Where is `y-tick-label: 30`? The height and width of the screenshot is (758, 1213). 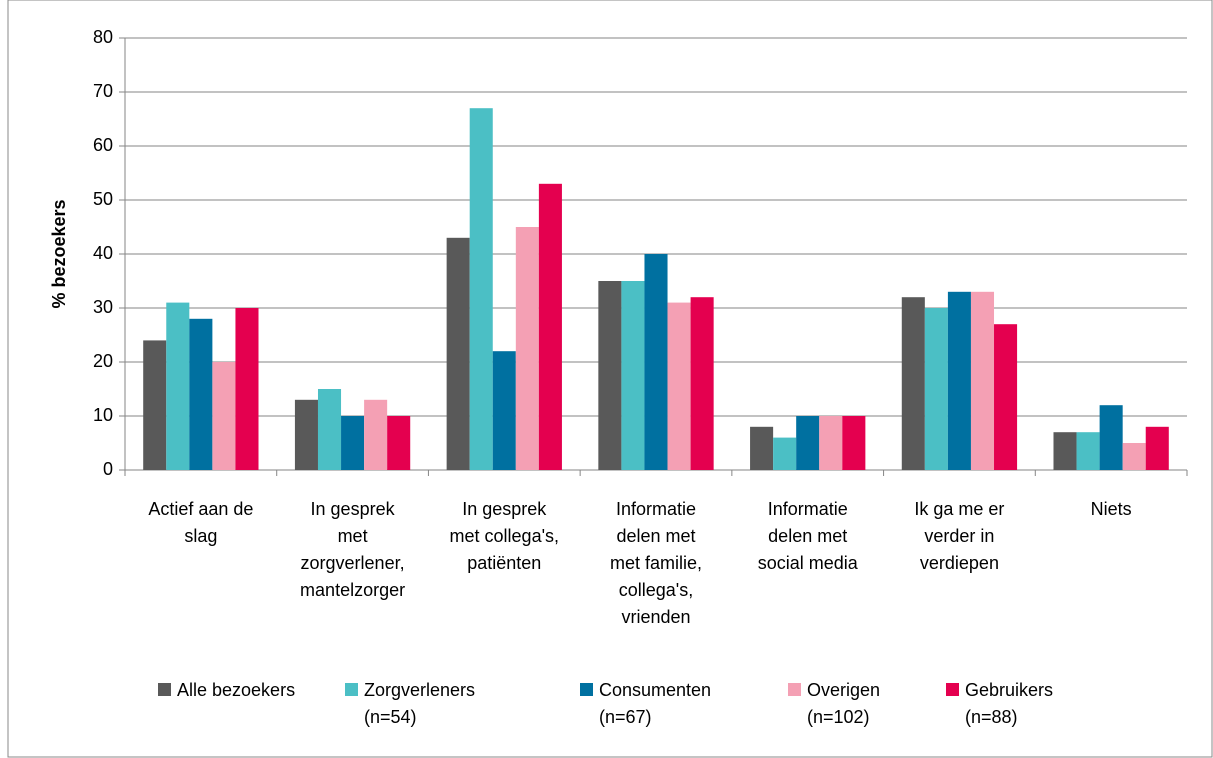
y-tick-label: 30 is located at coordinates (103, 307).